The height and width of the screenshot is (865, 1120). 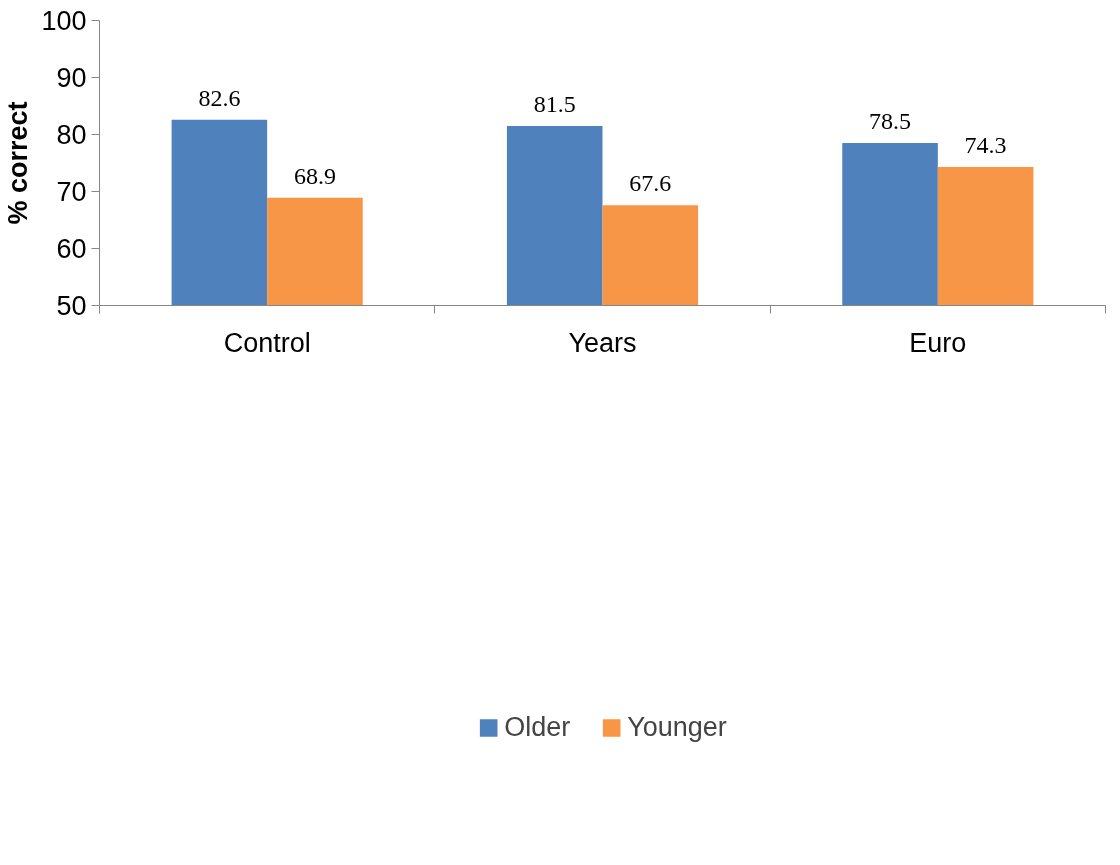 I want to click on y-tick-label: 50, so click(x=71, y=306).